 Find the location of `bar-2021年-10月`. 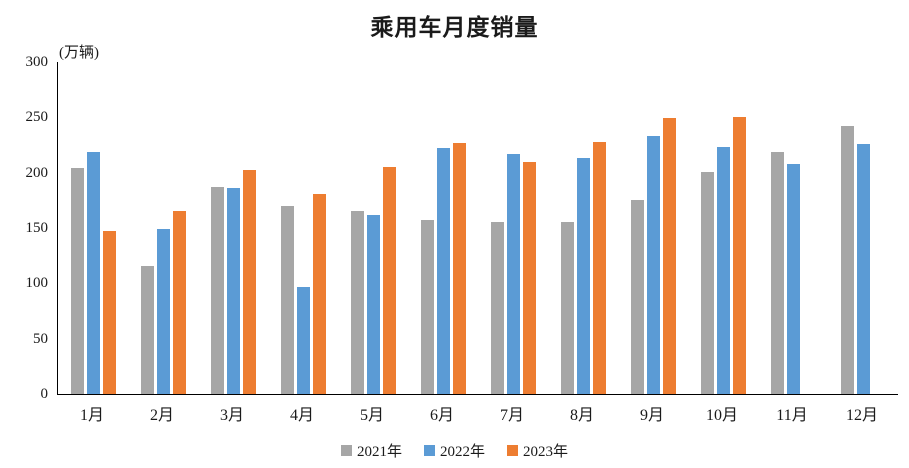

bar-2021年-10月 is located at coordinates (707, 282).